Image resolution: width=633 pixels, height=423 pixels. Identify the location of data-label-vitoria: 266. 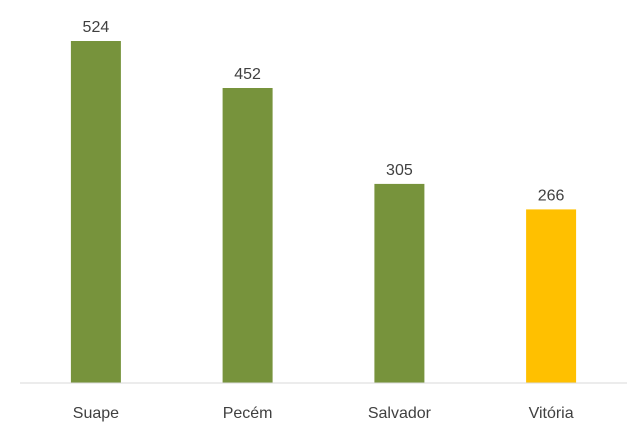
(551, 195).